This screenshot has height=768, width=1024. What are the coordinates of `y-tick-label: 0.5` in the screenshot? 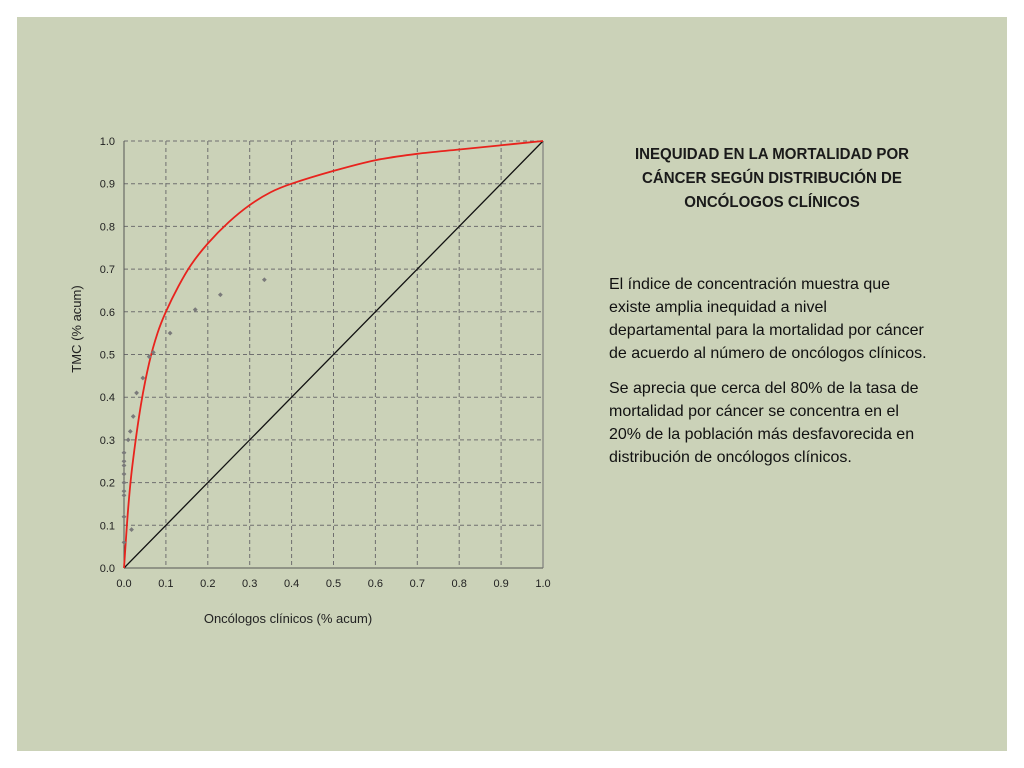 It's located at (107, 356).